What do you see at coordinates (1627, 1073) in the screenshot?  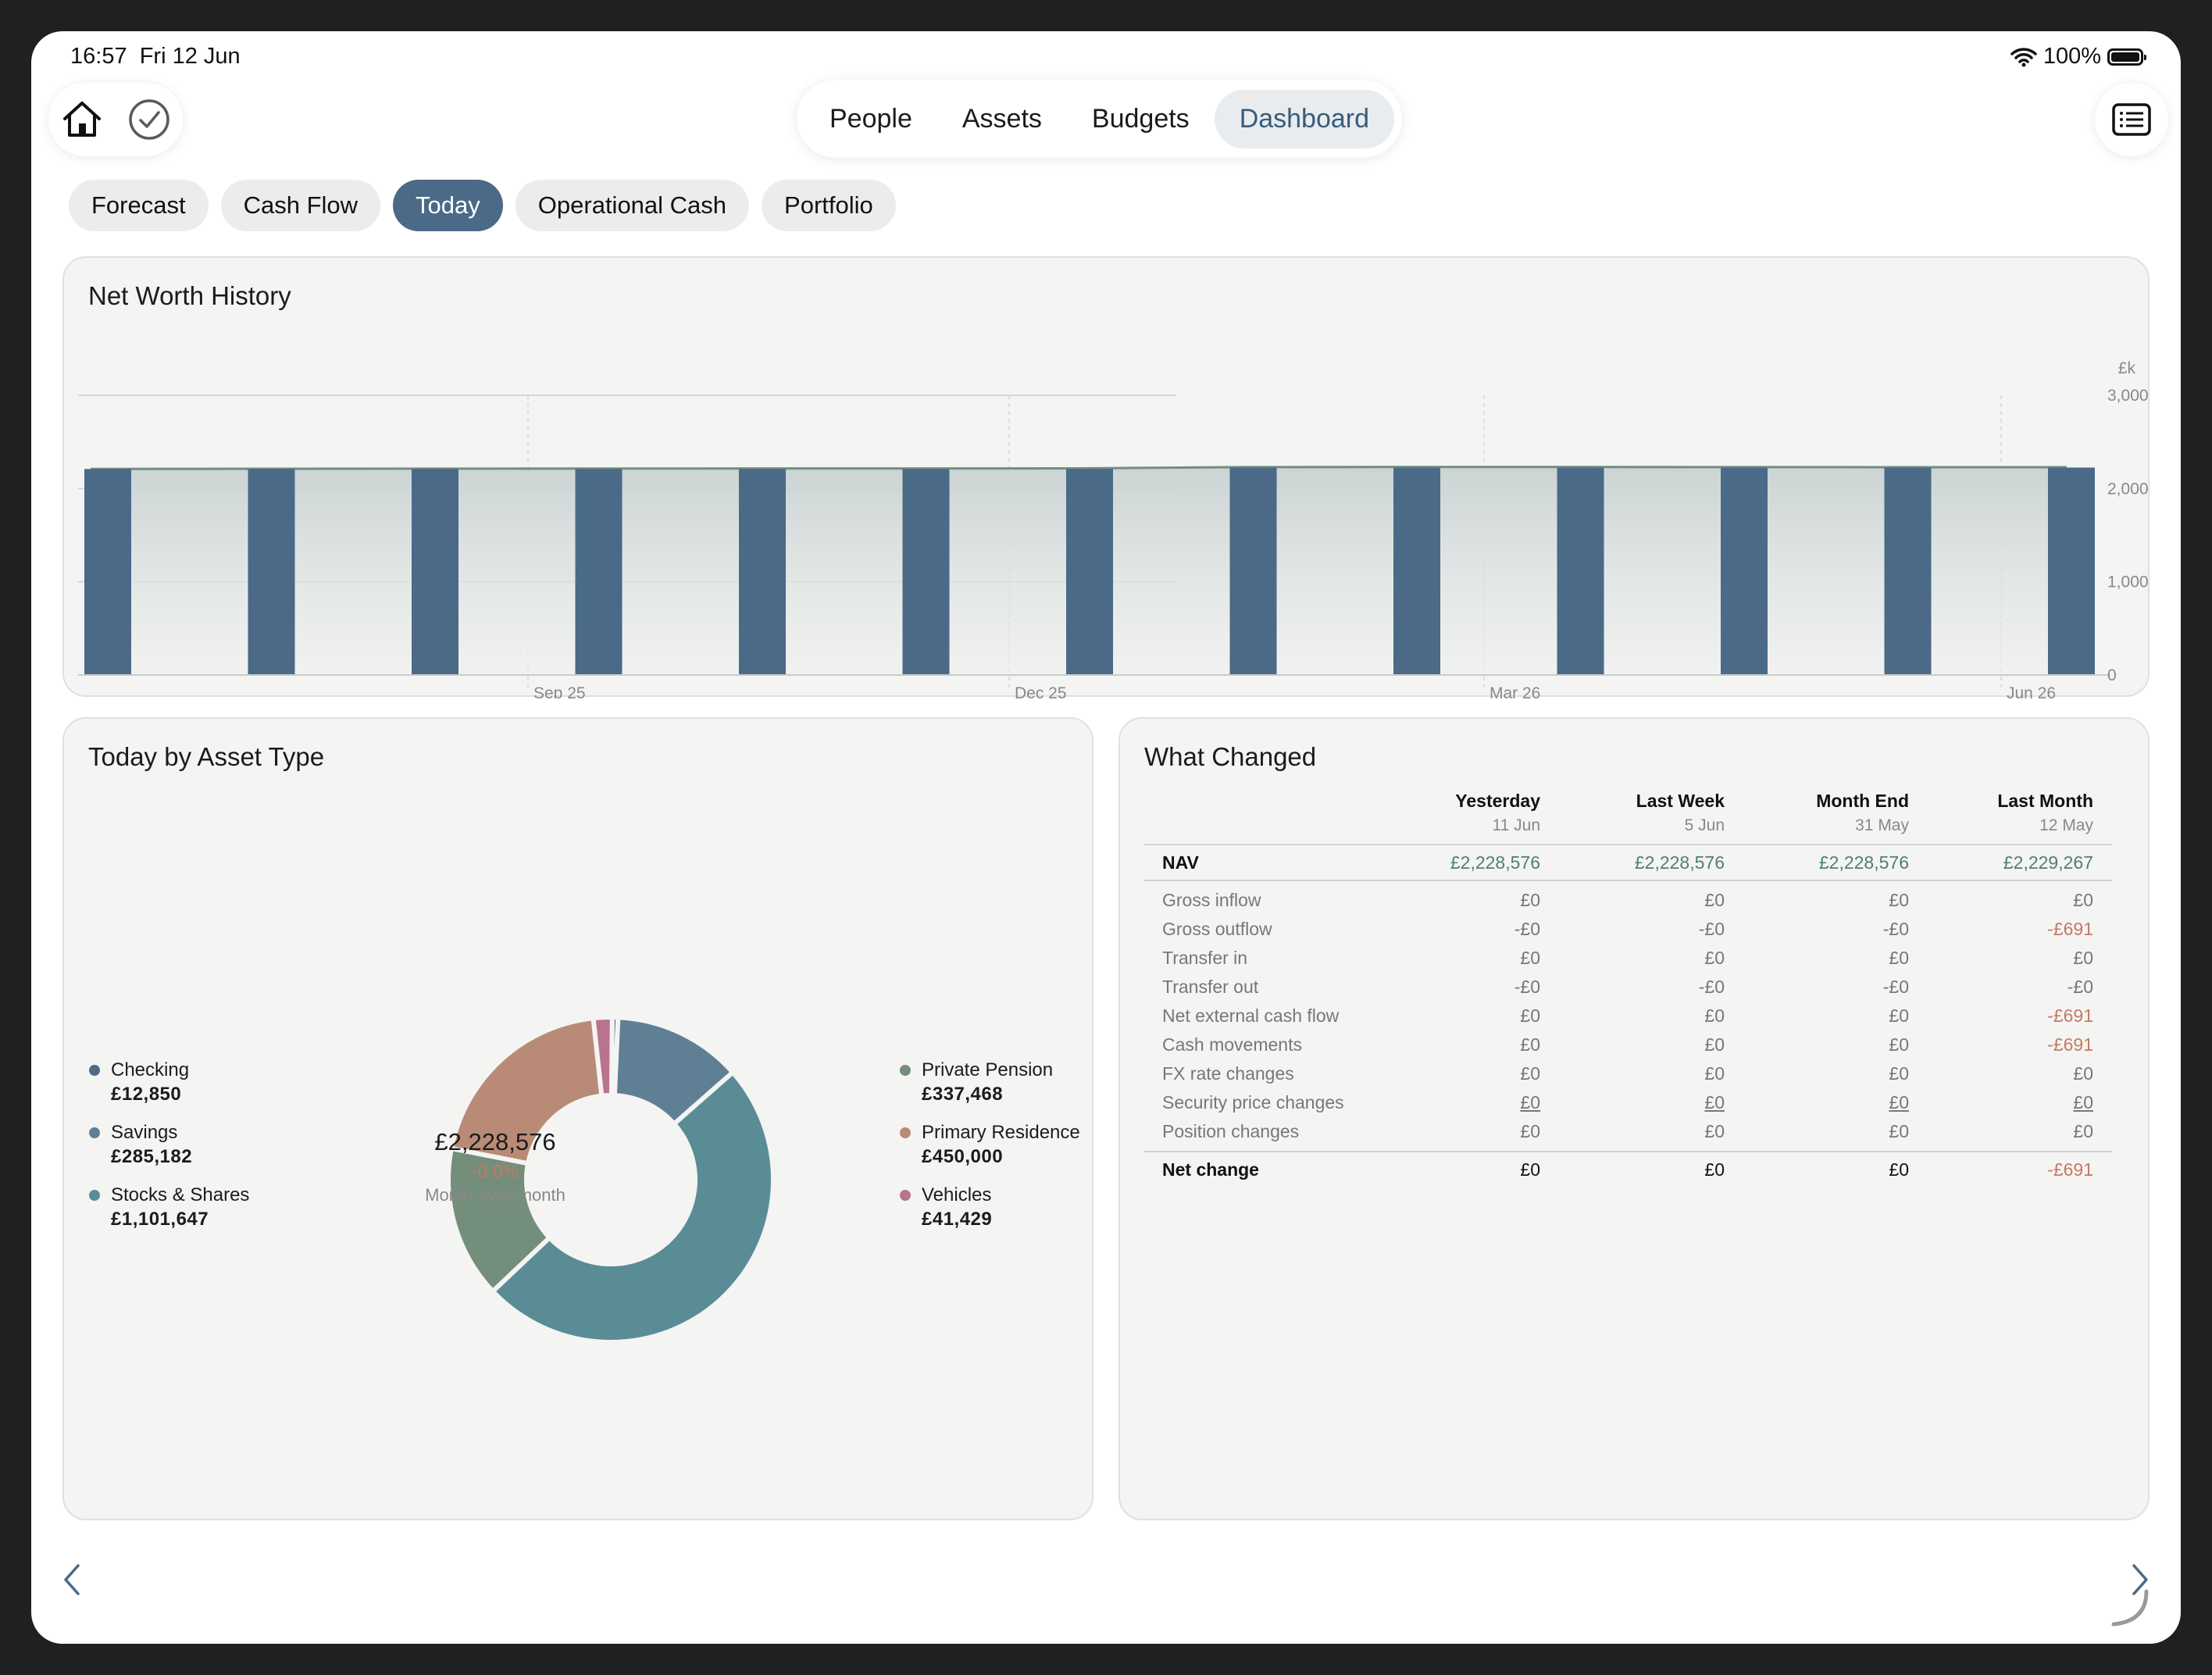 I see `table-row: FX rate changes £0 £0 £0 £0` at bounding box center [1627, 1073].